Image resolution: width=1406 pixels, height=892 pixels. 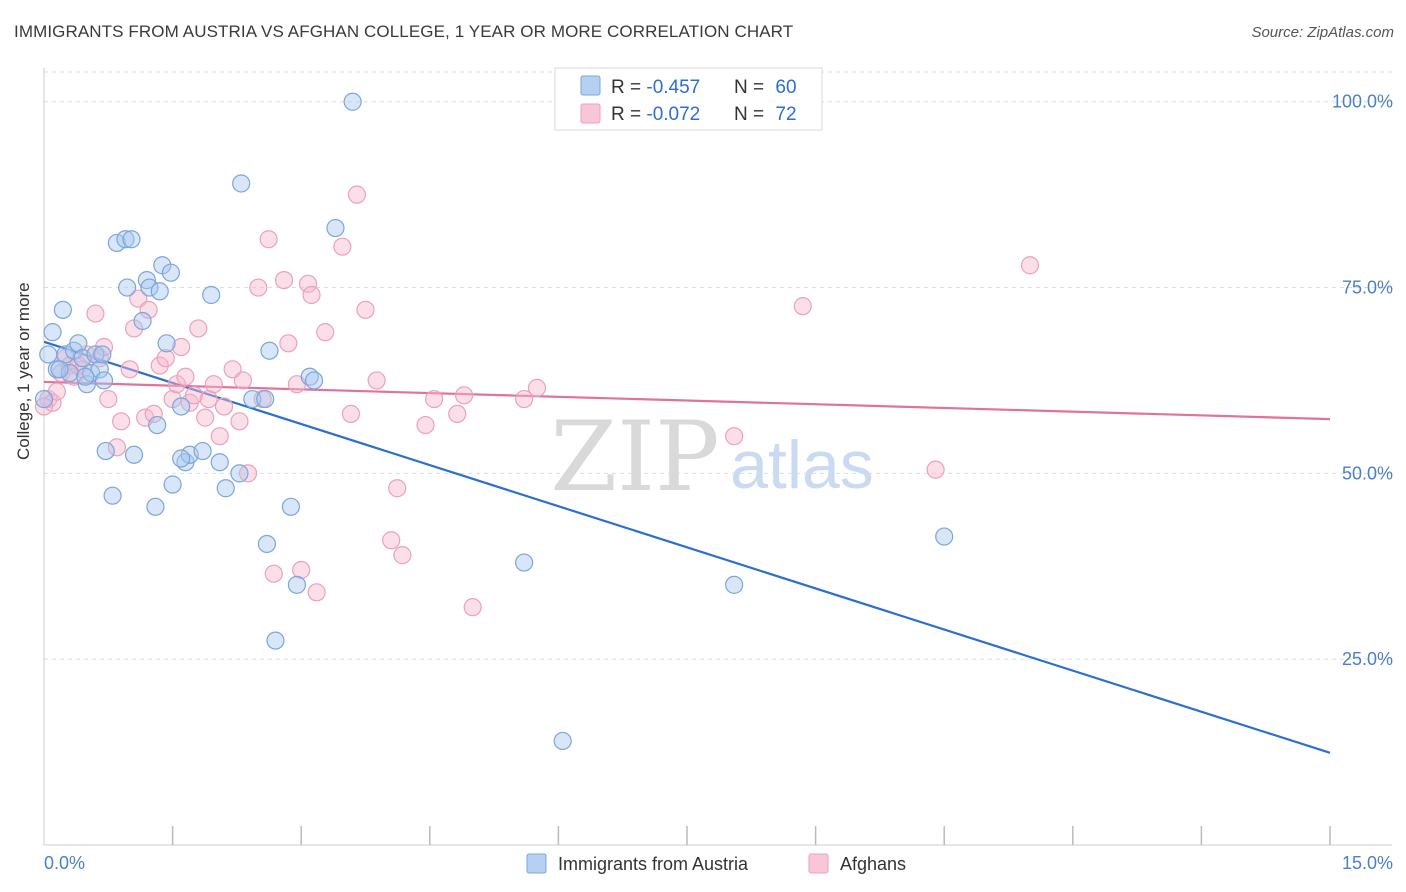 I want to click on legend-bottom-swatch-austria, so click(x=536, y=863).